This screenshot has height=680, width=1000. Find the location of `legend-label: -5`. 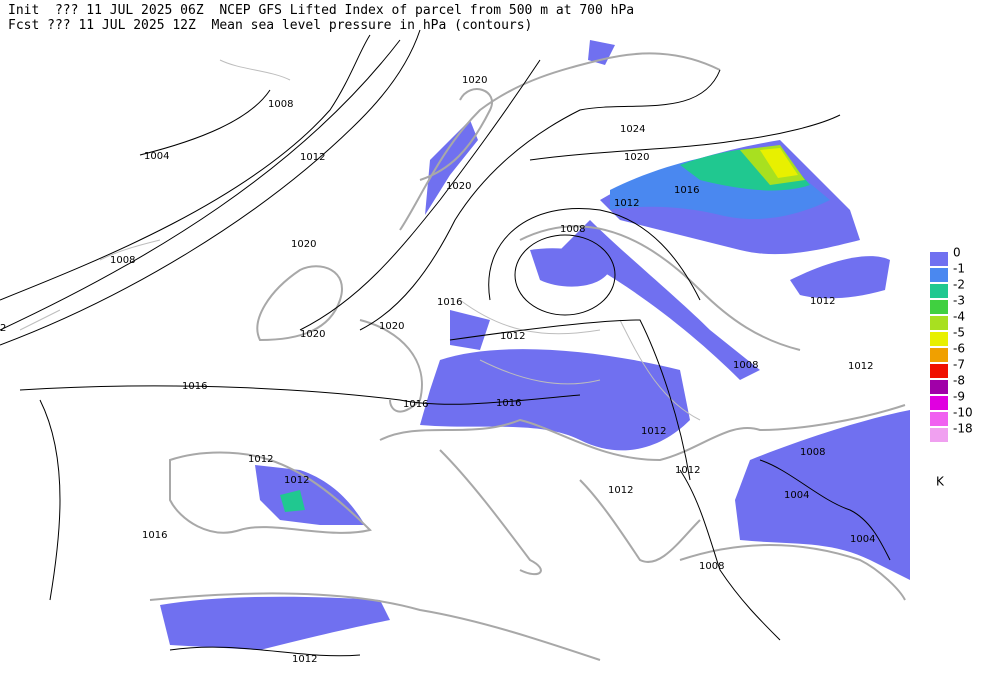

legend-label: -5 is located at coordinates (959, 333).